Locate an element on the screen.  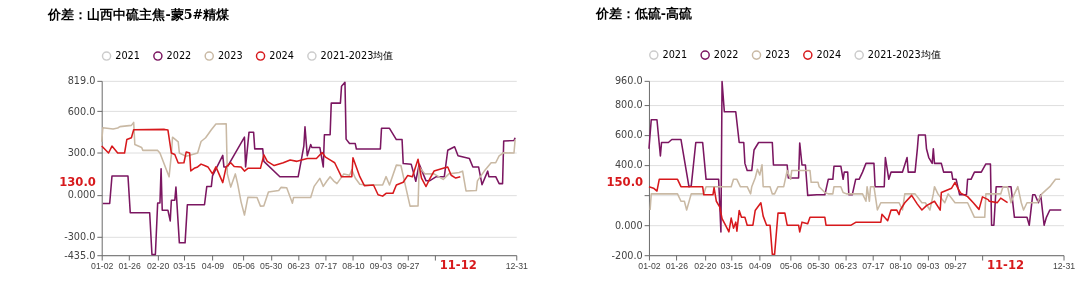
y-tick-label: 400.0 is located at coordinates (628, 165).